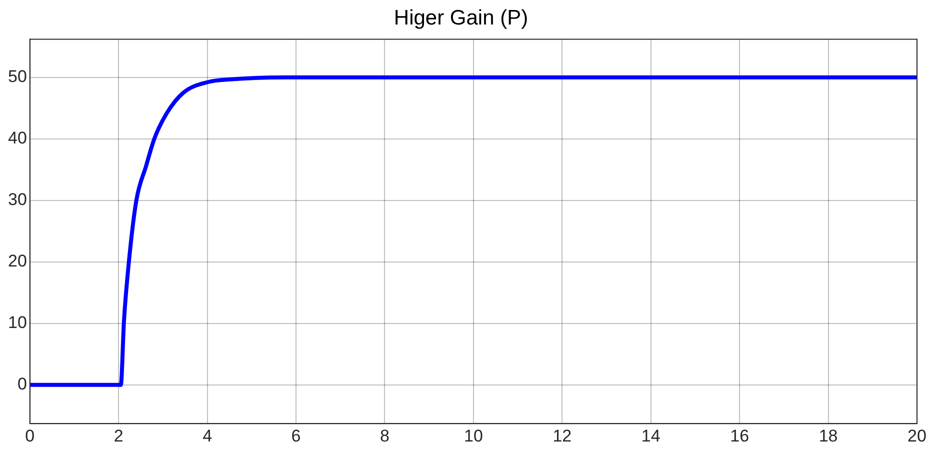 The height and width of the screenshot is (455, 933). I want to click on x-tick-label: 20, so click(917, 436).